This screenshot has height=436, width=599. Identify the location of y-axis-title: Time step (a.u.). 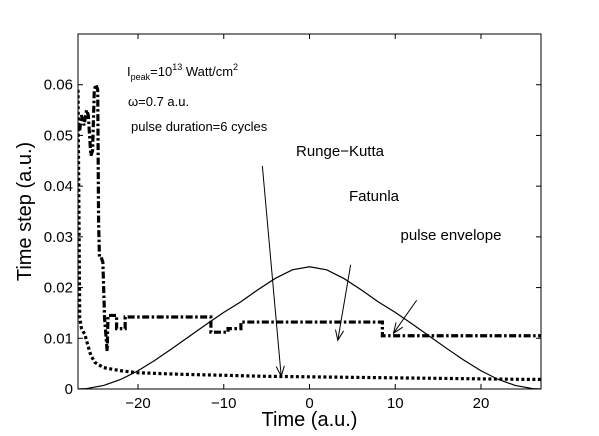
(25, 211).